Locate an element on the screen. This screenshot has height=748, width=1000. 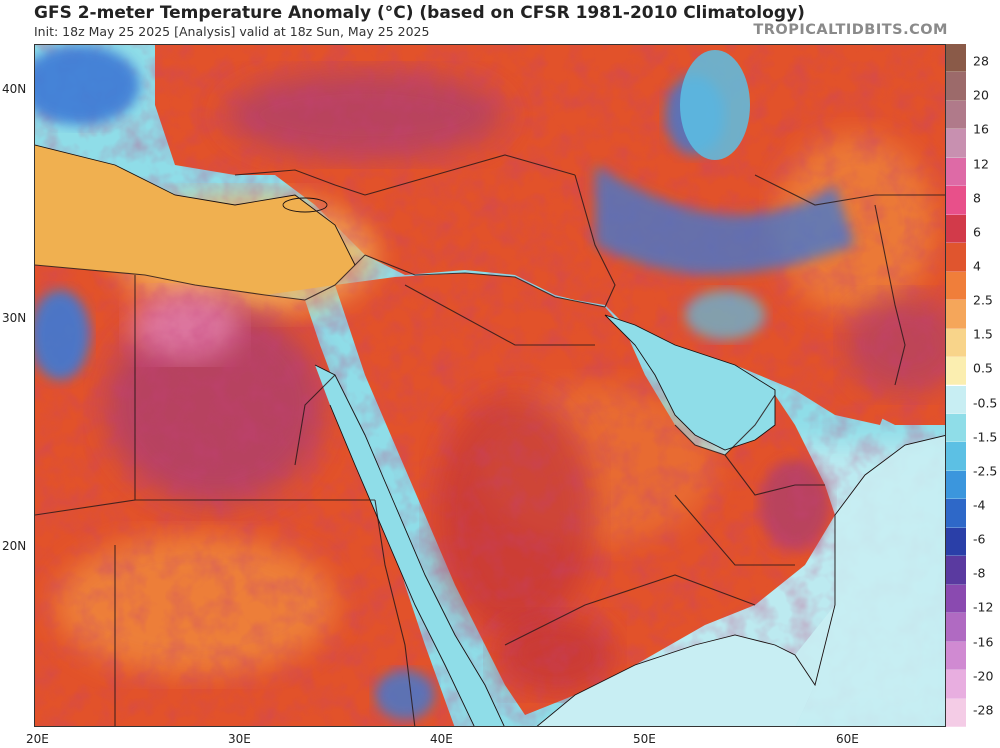
cold-patch-libya is located at coordinates (62, 335).